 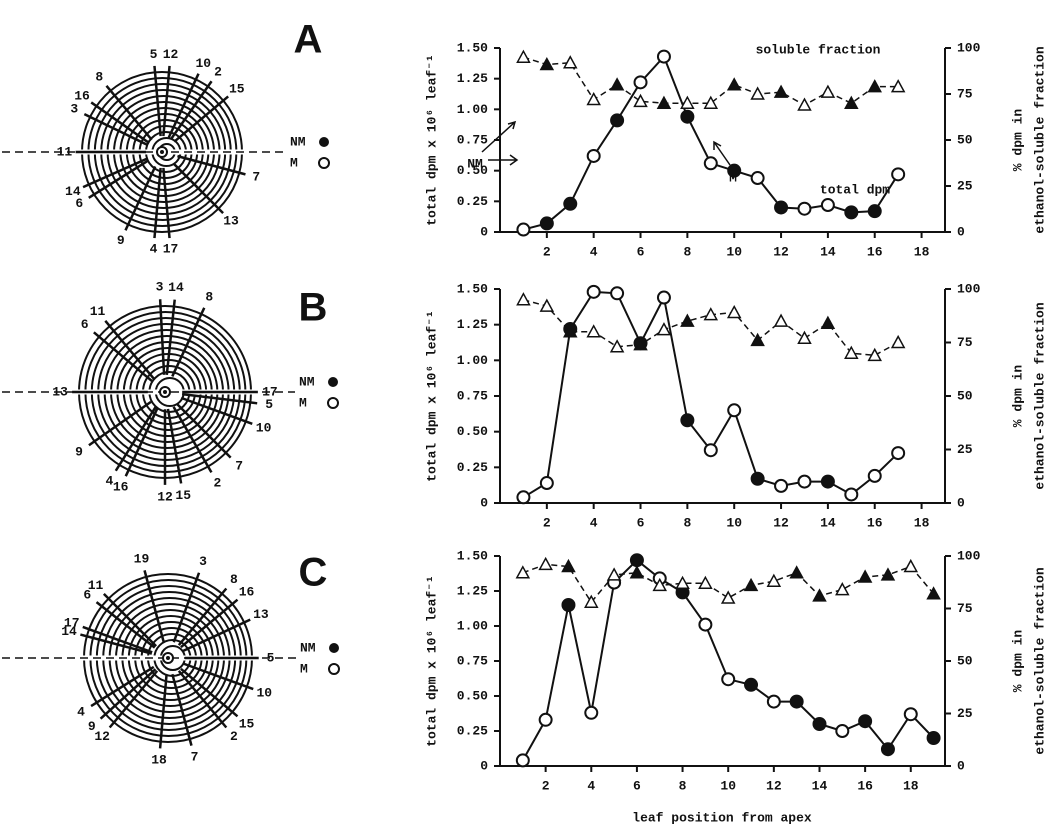 I want to click on x-tick-label: 6, so click(x=637, y=785).